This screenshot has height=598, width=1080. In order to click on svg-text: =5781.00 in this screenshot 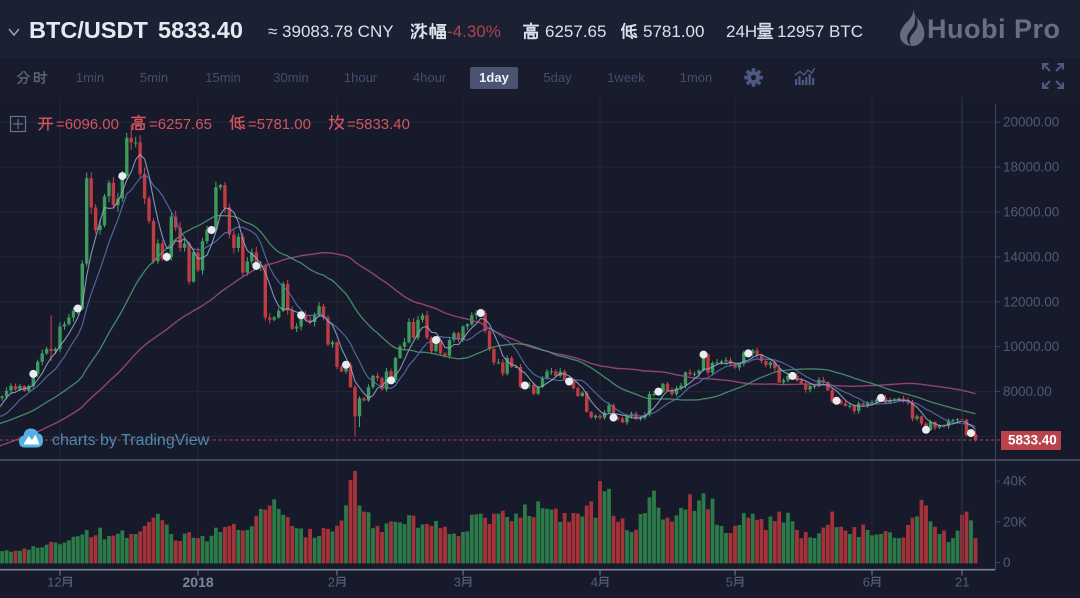, I will do `click(279, 124)`.